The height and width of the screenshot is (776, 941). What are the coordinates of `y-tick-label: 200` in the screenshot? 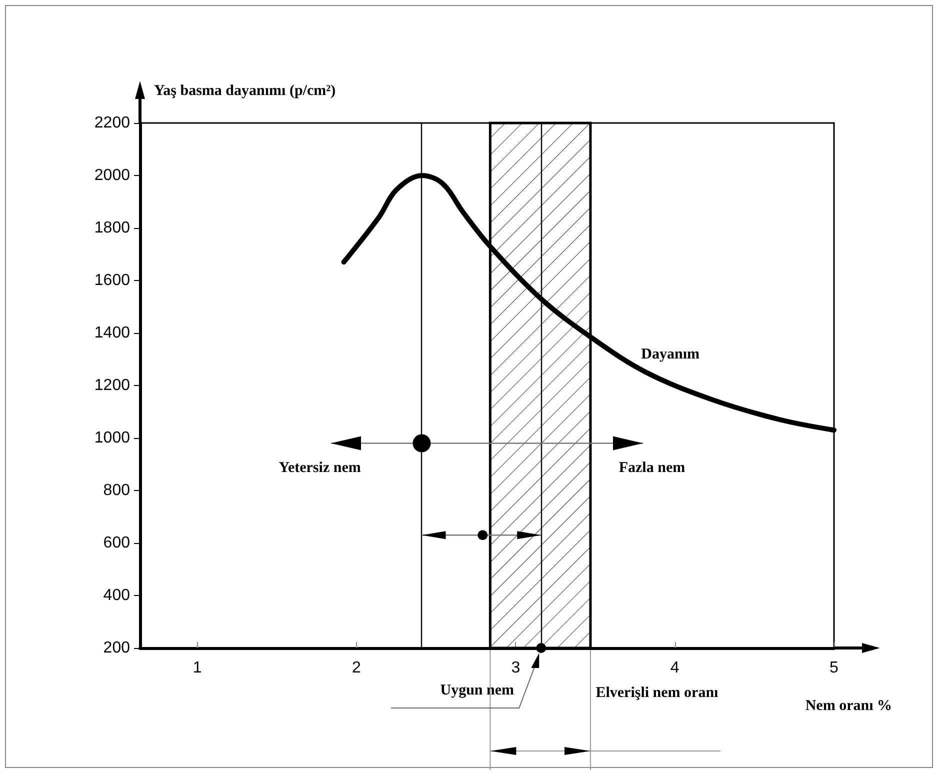 It's located at (116, 648).